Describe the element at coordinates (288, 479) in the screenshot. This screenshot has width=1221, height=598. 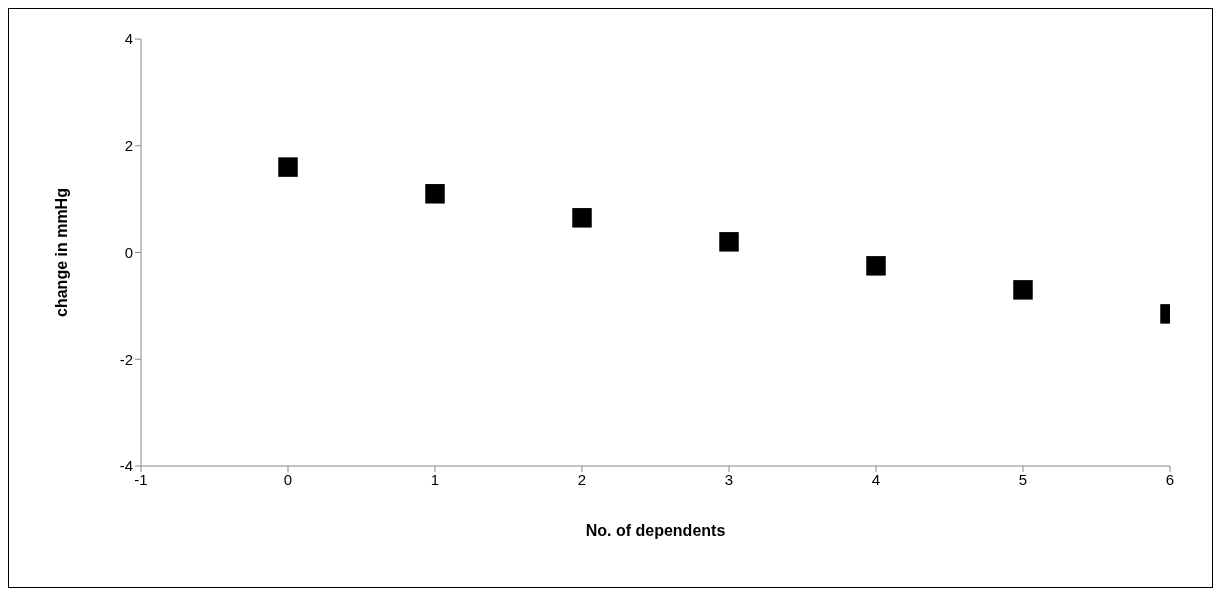
I see `x-tick-label: 0` at that location.